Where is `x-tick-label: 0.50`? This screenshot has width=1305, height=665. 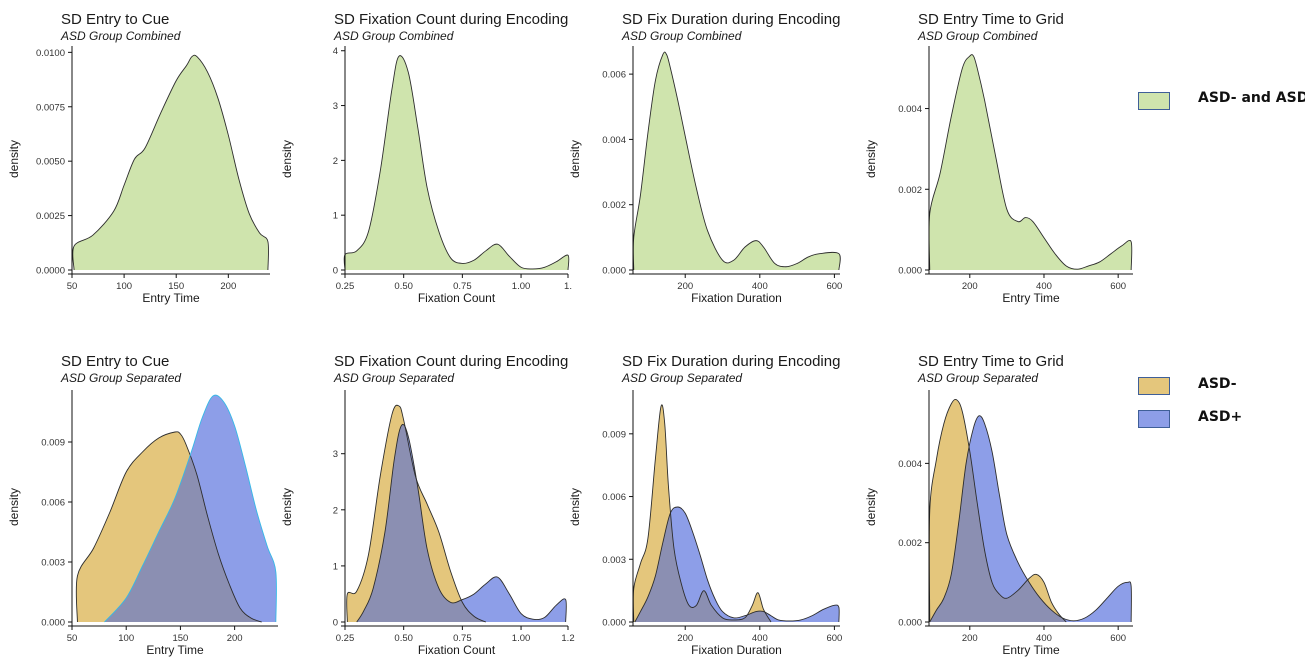 x-tick-label: 0.50 is located at coordinates (403, 638).